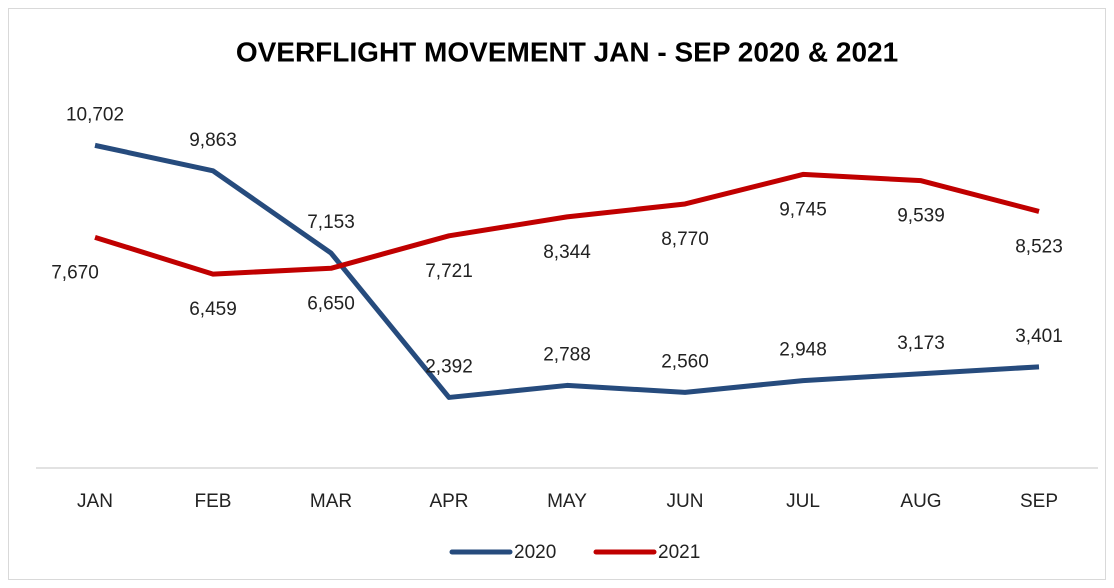  I want to click on data-label: 2,392, so click(449, 366).